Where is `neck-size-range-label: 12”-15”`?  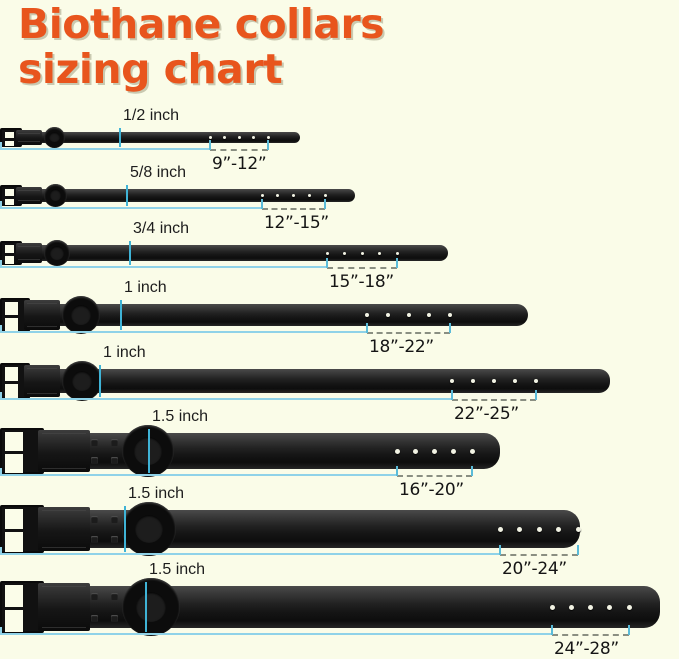 neck-size-range-label: 12”-15” is located at coordinates (296, 223).